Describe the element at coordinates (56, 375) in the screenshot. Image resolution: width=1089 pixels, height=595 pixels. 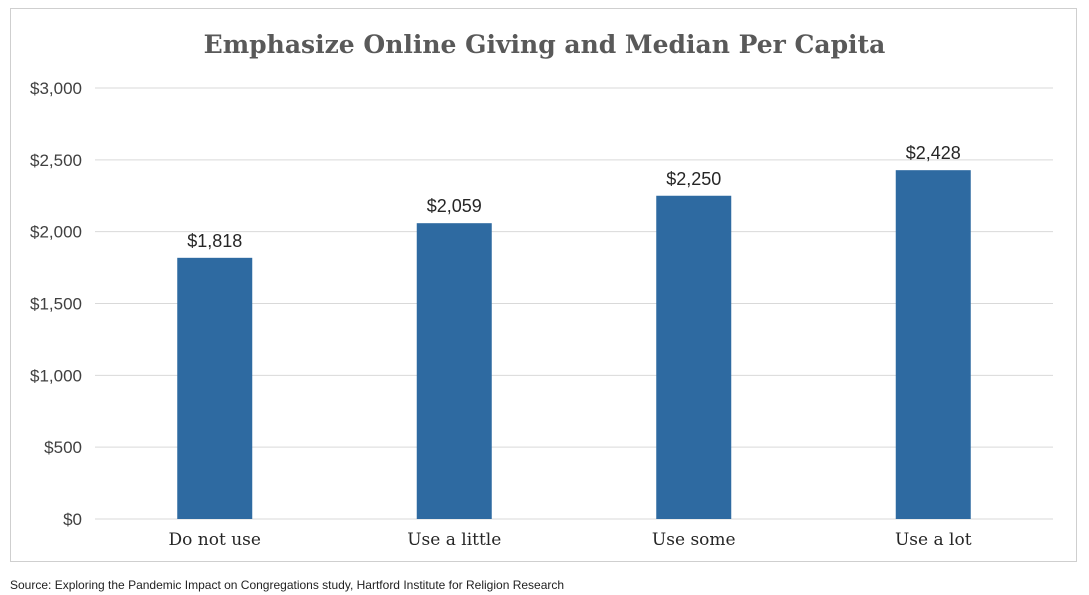
I see `y-tick-label: $1,000` at that location.